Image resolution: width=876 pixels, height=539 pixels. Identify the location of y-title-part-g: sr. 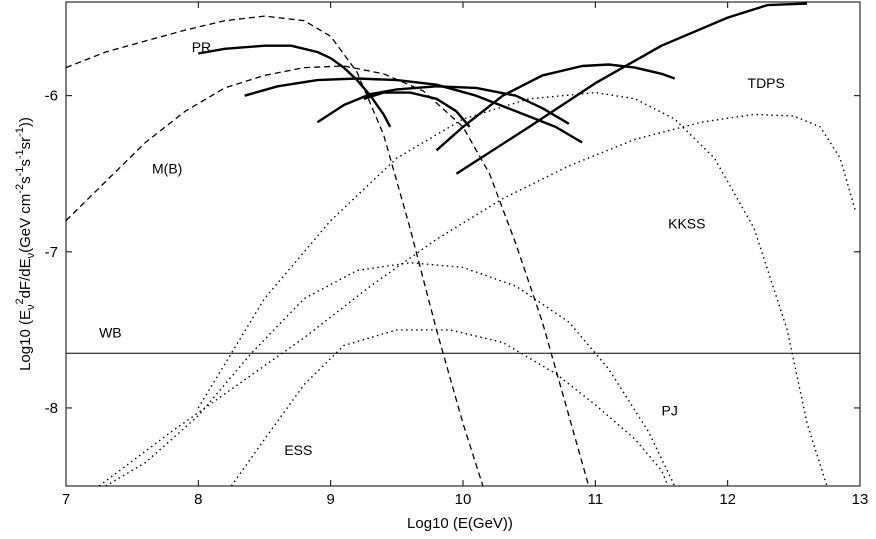
(25, 143).